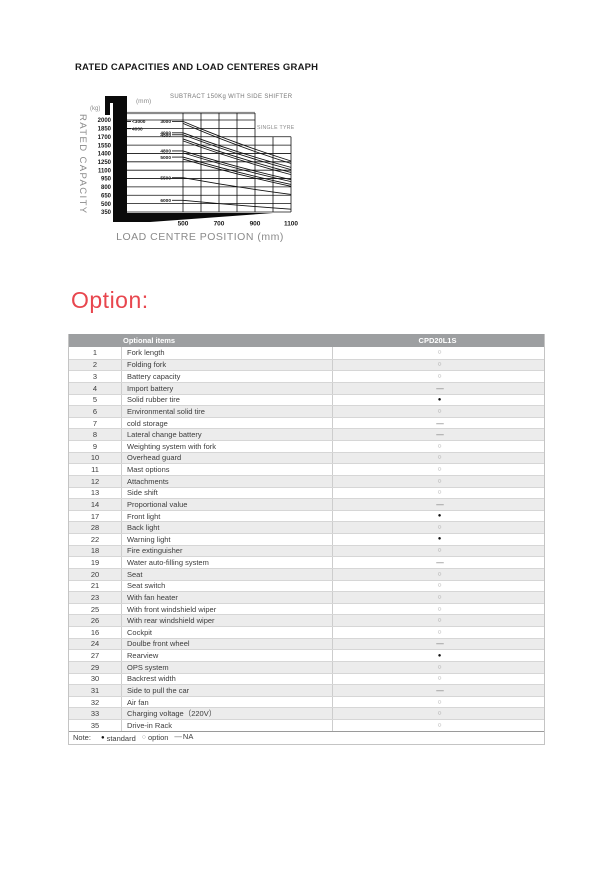  I want to click on svg-text: 5000, so click(165, 158).